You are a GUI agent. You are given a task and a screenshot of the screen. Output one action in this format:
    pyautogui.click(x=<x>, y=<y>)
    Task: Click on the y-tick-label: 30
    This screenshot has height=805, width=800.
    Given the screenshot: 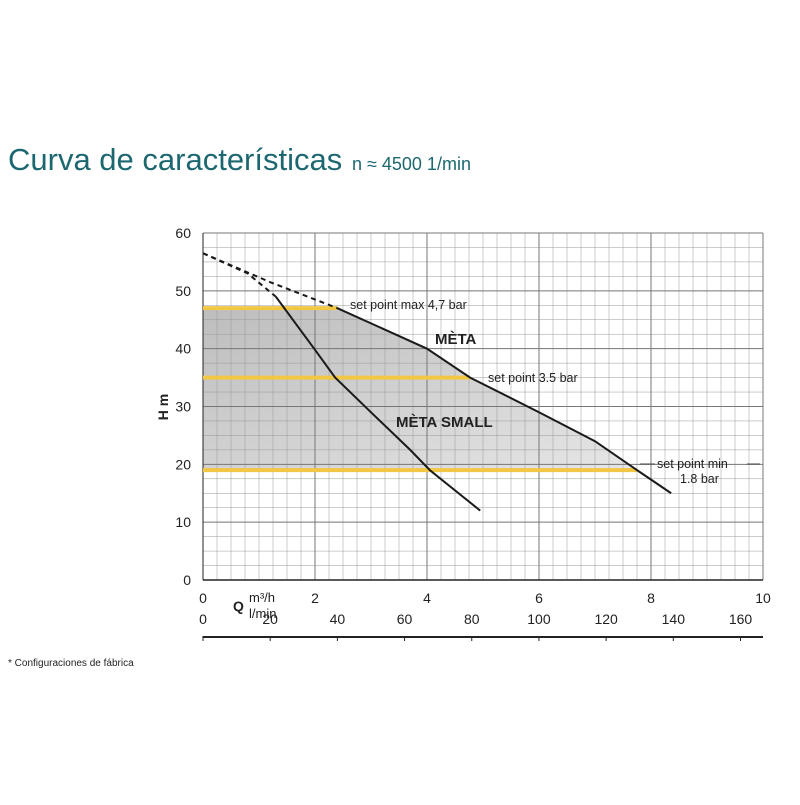 What is the action you would take?
    pyautogui.click(x=183, y=407)
    